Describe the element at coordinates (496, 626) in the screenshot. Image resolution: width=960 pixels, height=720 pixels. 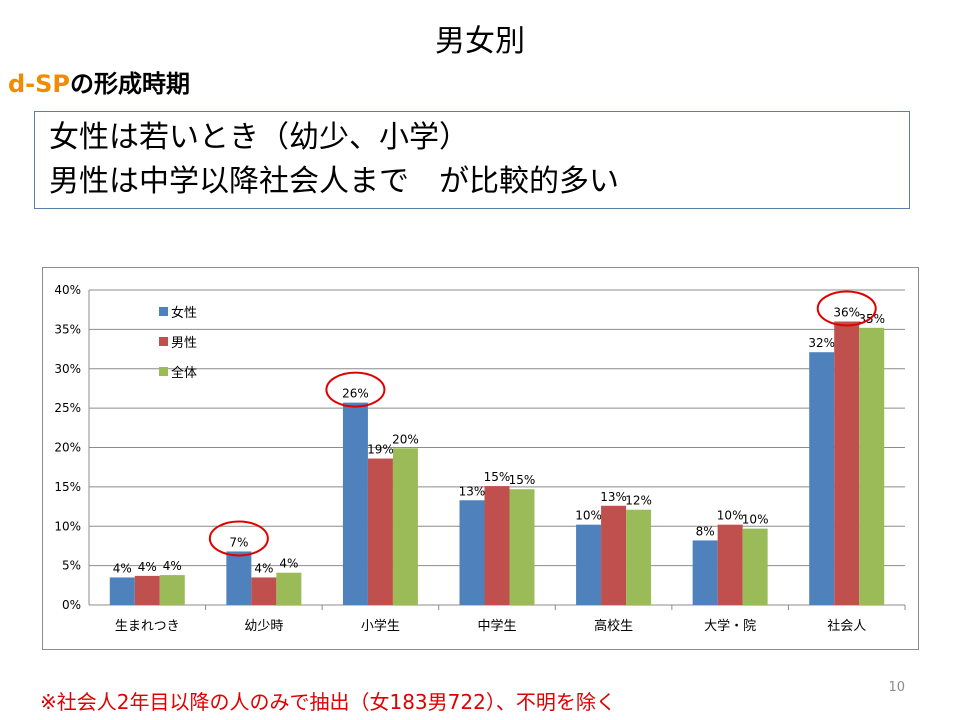
I see `x-tick-label: 中学生` at that location.